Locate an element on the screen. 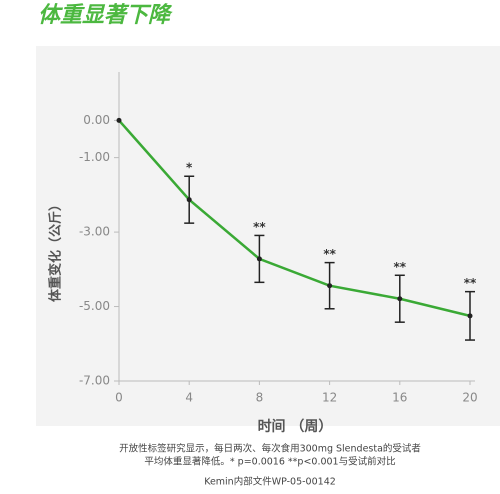 Image resolution: width=500 pixels, height=494 pixels. y-tick-label: -1.00 is located at coordinates (94, 157).